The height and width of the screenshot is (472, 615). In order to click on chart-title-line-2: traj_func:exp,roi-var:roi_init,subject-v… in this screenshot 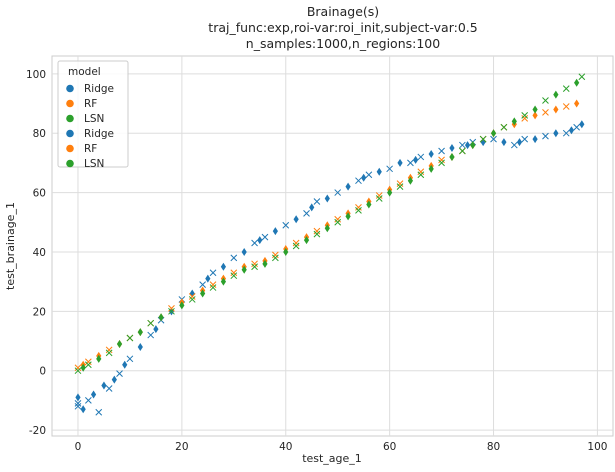, I will do `click(342, 27)`.